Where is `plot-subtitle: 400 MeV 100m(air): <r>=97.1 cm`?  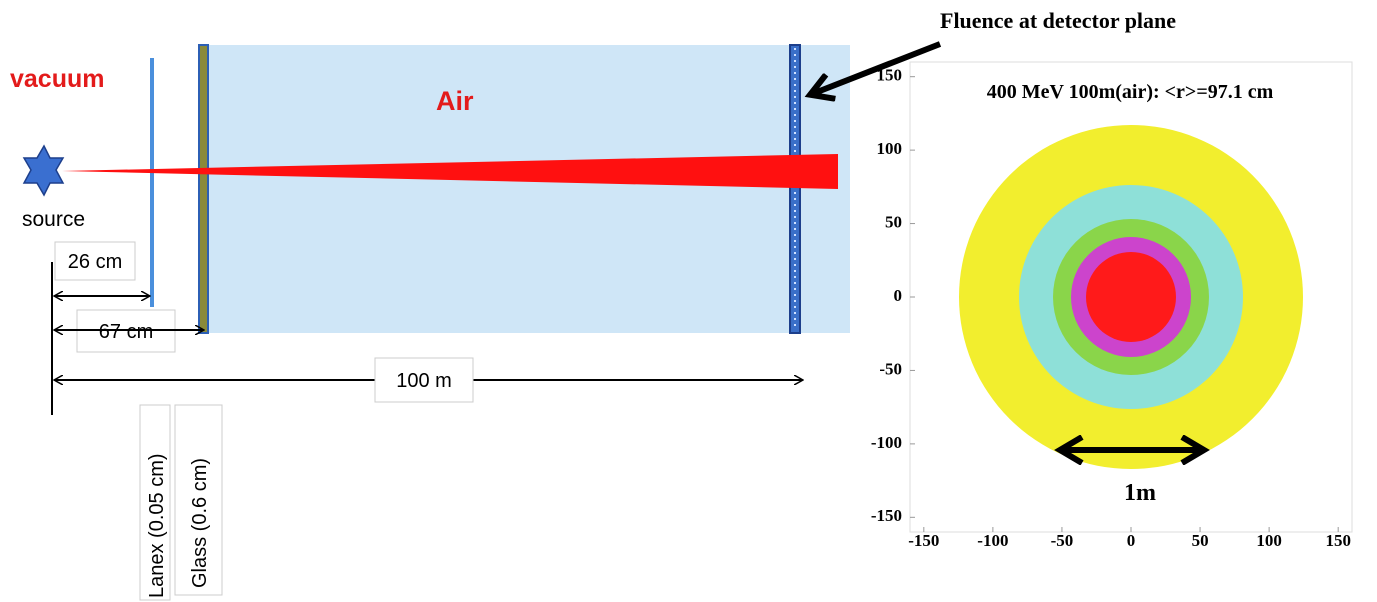
plot-subtitle: 400 MeV 100m(air): <r>=97.1 cm is located at coordinates (1130, 92).